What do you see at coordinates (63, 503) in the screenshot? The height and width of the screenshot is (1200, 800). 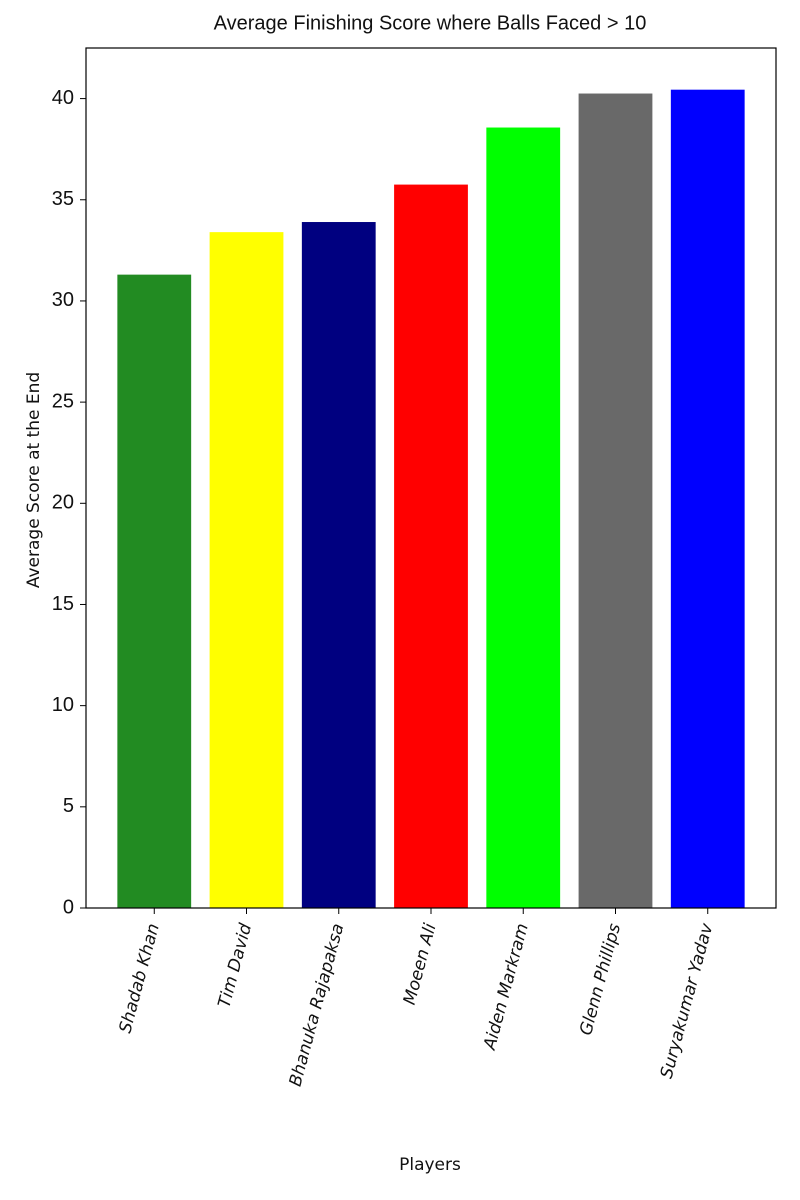 I see `y-tick-label: 20` at bounding box center [63, 503].